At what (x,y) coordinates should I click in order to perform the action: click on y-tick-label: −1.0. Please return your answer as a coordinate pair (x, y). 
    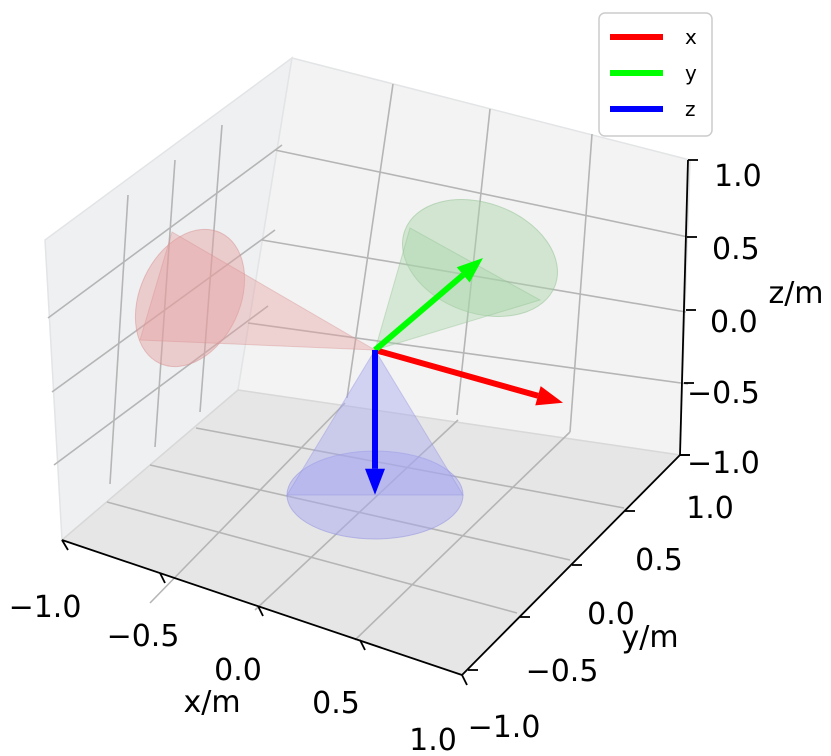
    Looking at the image, I should click on (504, 727).